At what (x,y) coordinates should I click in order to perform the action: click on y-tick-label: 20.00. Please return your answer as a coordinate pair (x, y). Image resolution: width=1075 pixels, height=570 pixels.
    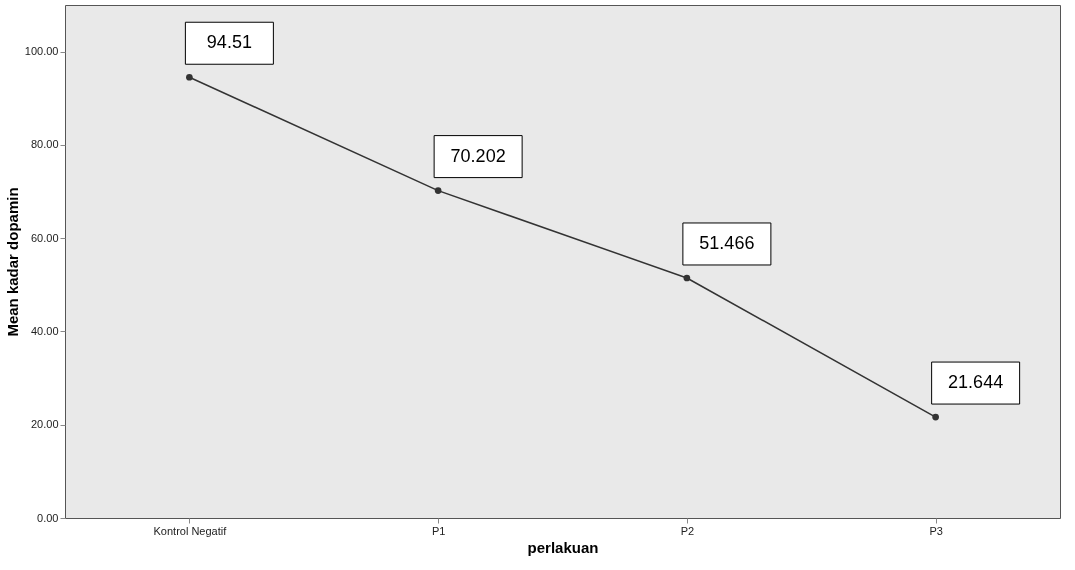
    Looking at the image, I should click on (44, 424).